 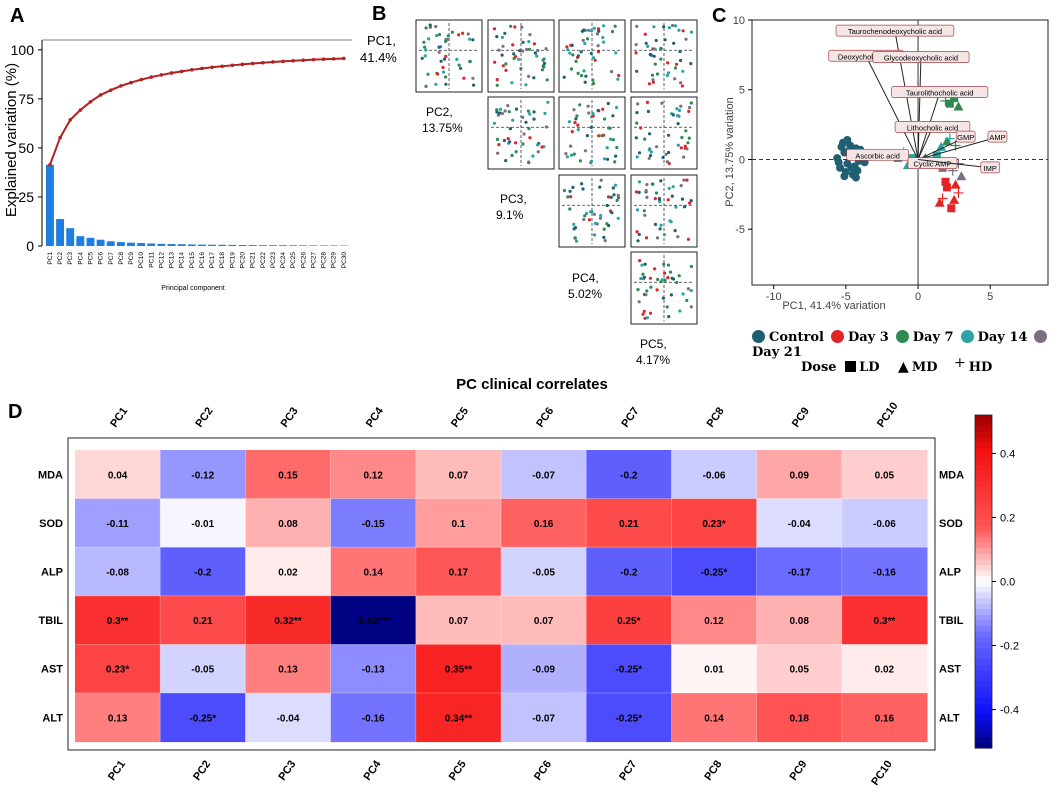 I want to click on biplot-point-plus, so click(x=949, y=138).